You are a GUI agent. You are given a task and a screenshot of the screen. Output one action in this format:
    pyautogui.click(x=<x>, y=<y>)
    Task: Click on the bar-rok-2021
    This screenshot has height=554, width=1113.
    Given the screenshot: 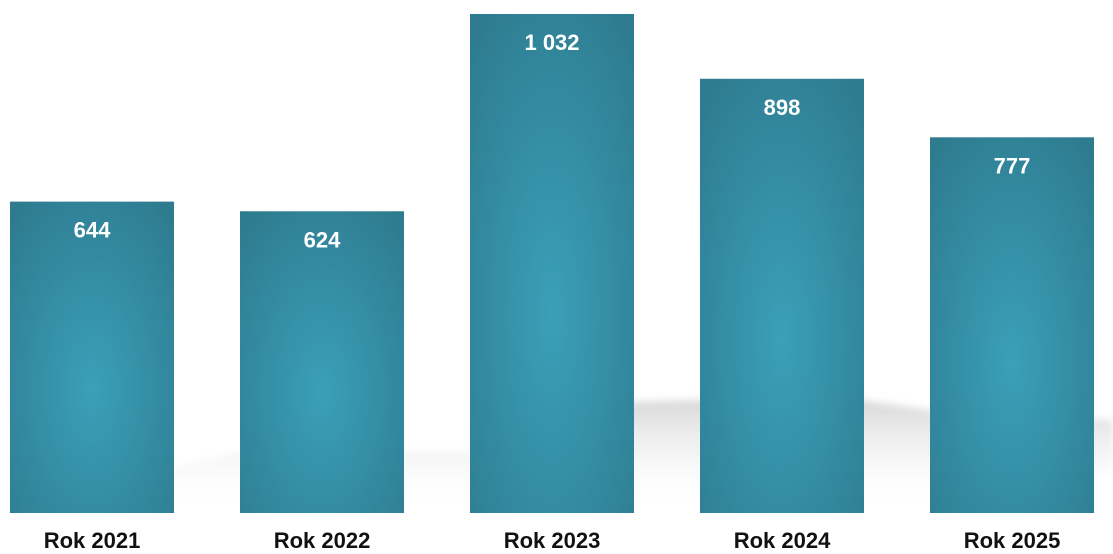 What is the action you would take?
    pyautogui.click(x=92, y=357)
    